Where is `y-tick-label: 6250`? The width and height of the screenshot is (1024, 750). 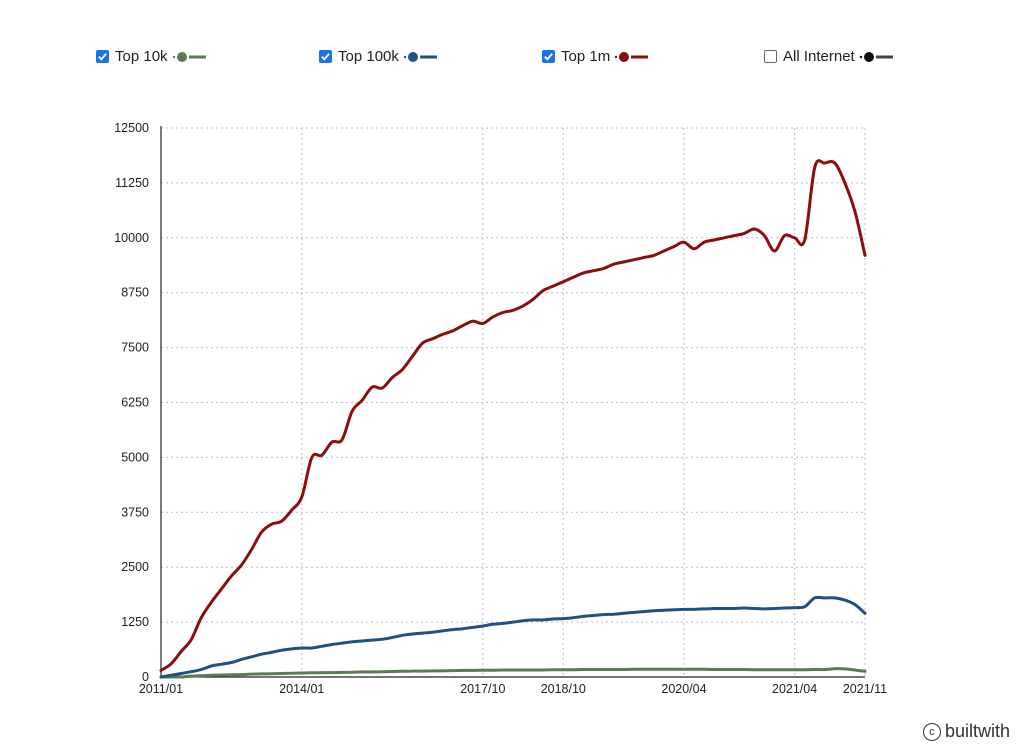 y-tick-label: 6250 is located at coordinates (135, 403).